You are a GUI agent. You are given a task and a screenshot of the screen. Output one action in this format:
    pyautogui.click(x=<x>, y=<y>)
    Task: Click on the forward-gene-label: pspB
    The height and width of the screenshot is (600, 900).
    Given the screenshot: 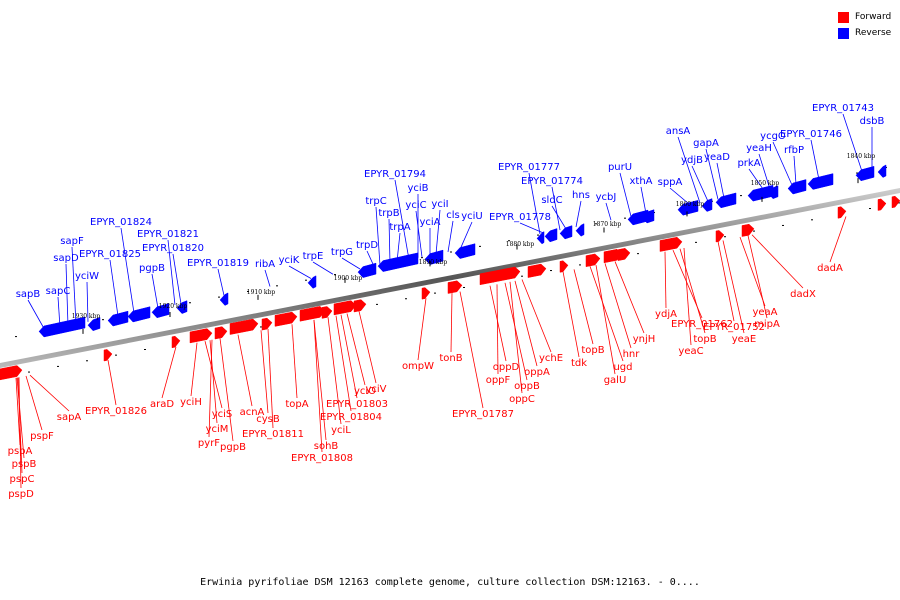 What is the action you would take?
    pyautogui.click(x=24, y=464)
    